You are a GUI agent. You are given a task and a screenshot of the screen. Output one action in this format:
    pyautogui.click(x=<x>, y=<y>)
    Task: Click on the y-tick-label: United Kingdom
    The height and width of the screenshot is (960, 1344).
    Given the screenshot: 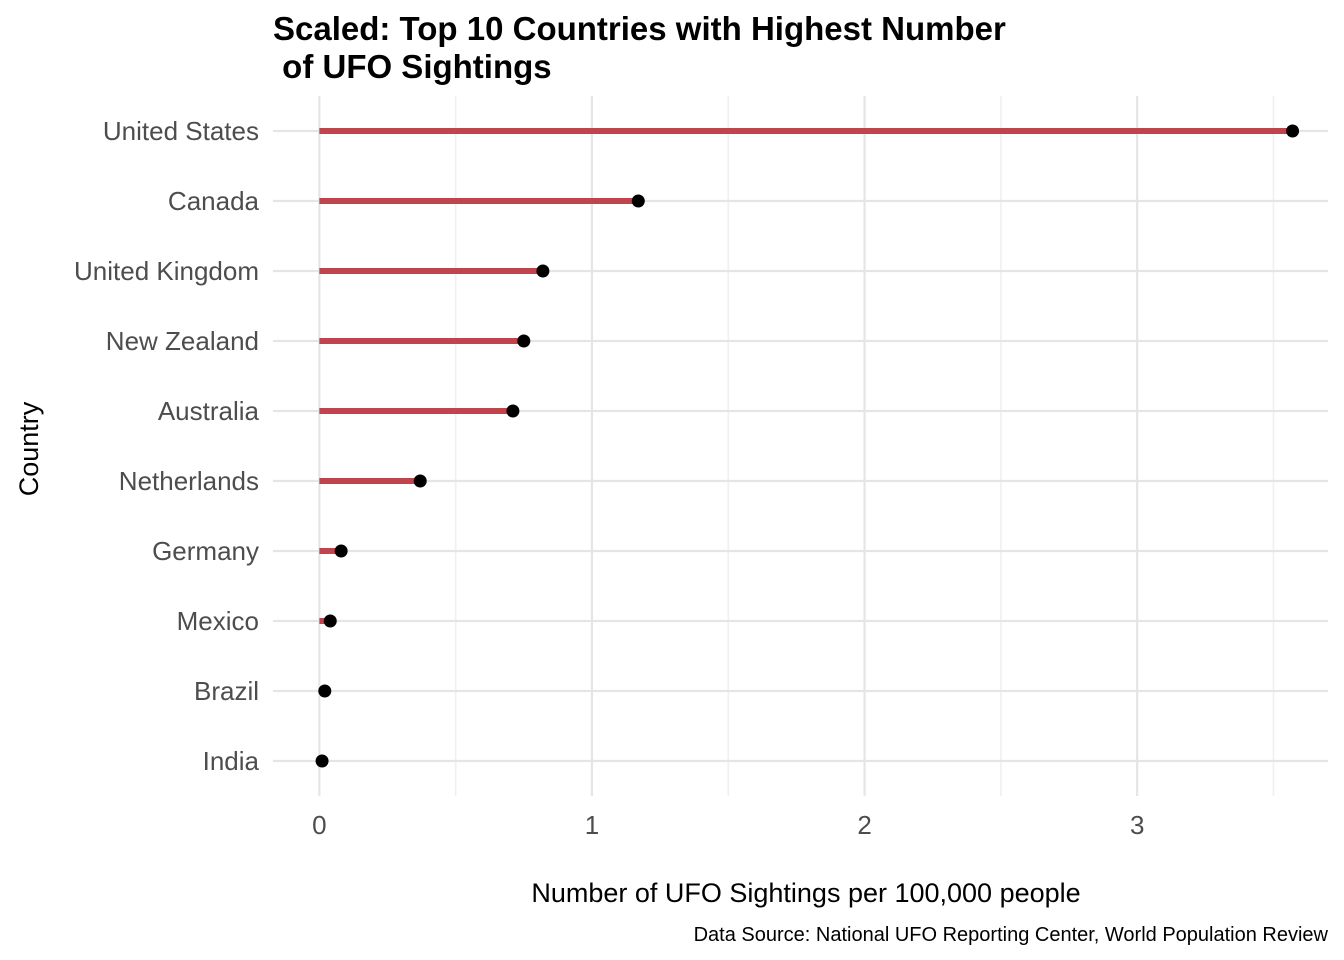 What is the action you would take?
    pyautogui.click(x=166, y=271)
    